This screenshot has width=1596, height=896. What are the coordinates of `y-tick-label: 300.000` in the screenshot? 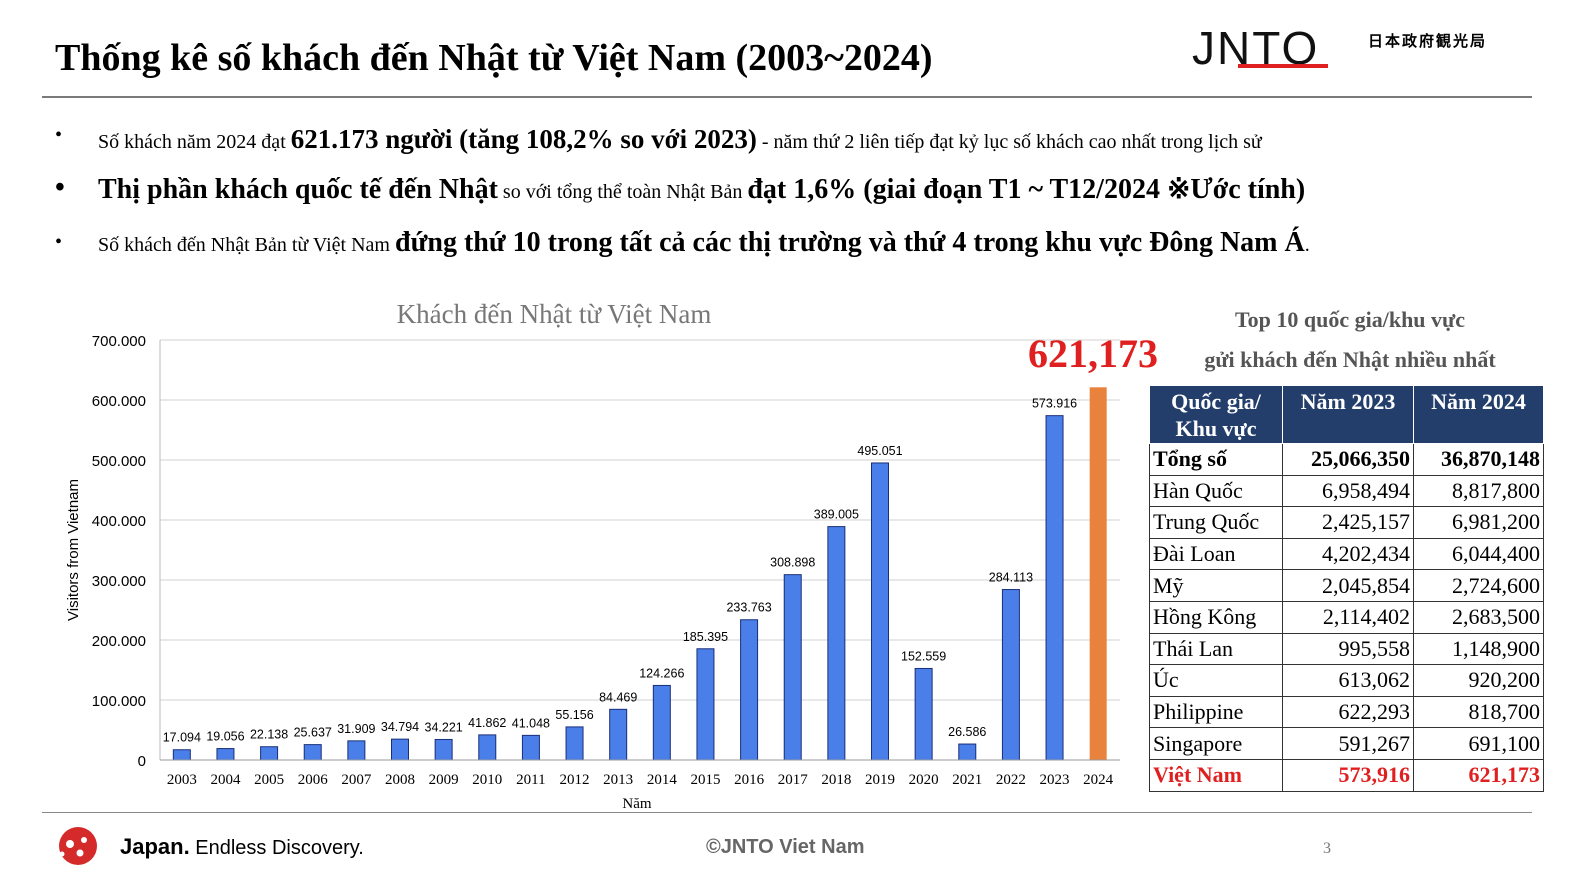 It's located at (119, 581).